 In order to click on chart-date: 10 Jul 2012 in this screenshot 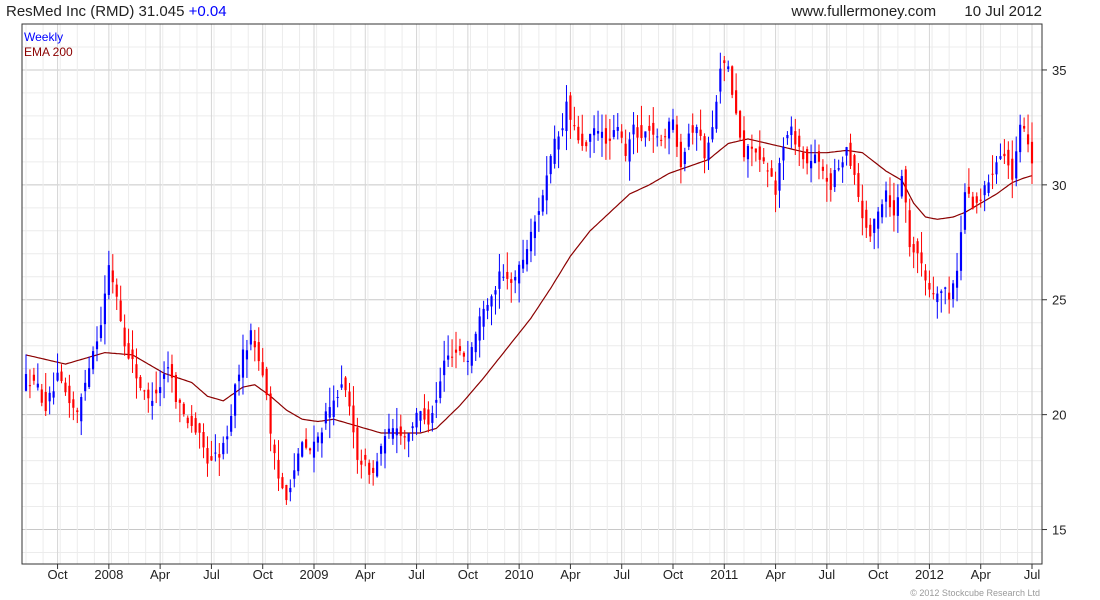, I will do `click(1003, 11)`.